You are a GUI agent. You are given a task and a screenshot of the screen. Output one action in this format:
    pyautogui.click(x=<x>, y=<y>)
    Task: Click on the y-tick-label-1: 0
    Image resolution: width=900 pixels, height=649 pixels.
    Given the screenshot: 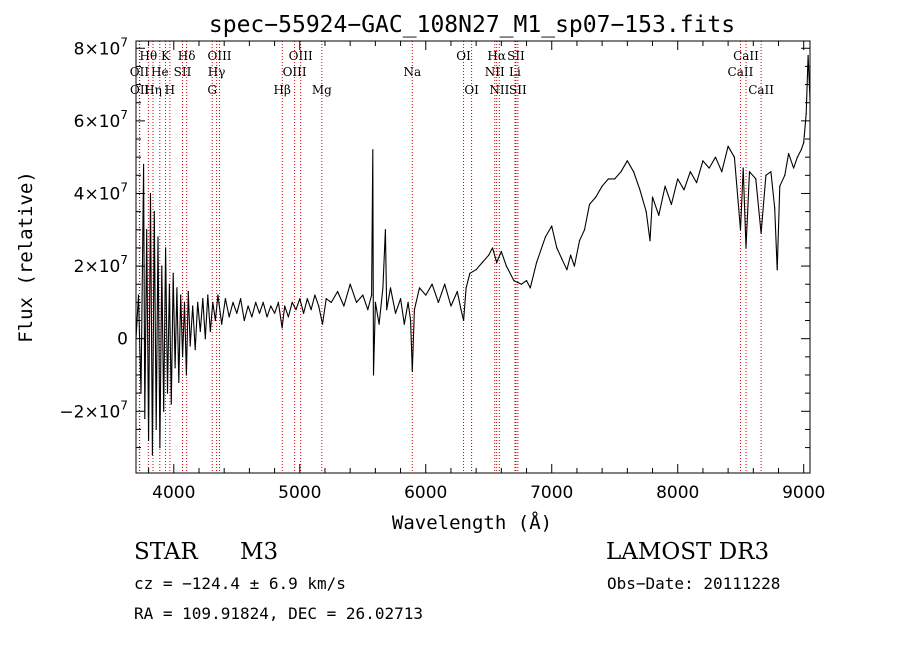 What is the action you would take?
    pyautogui.click(x=122, y=340)
    